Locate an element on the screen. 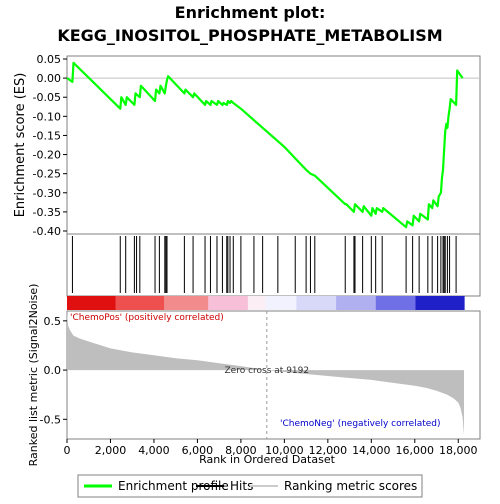 This screenshot has height=504, width=500. ranking-color-band is located at coordinates (266, 303).